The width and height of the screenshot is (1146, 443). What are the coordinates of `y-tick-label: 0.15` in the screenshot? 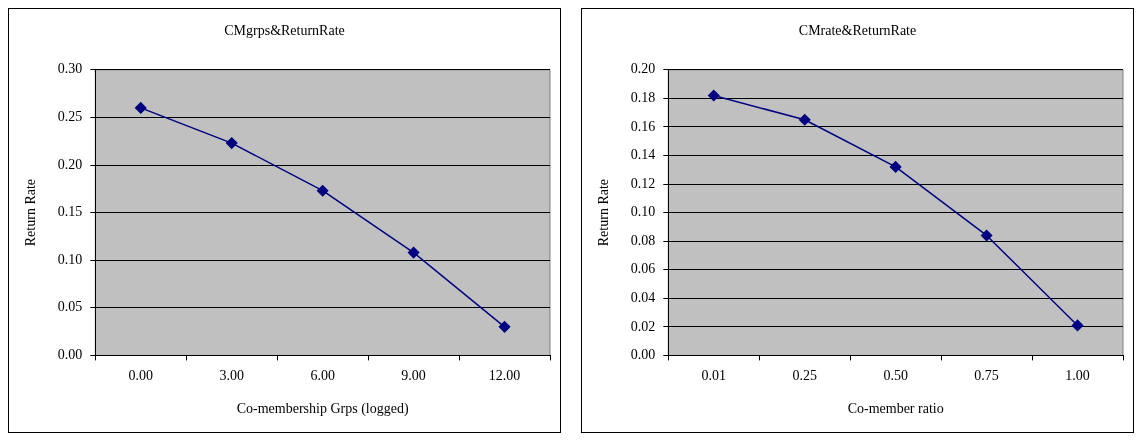 It's located at (70, 212).